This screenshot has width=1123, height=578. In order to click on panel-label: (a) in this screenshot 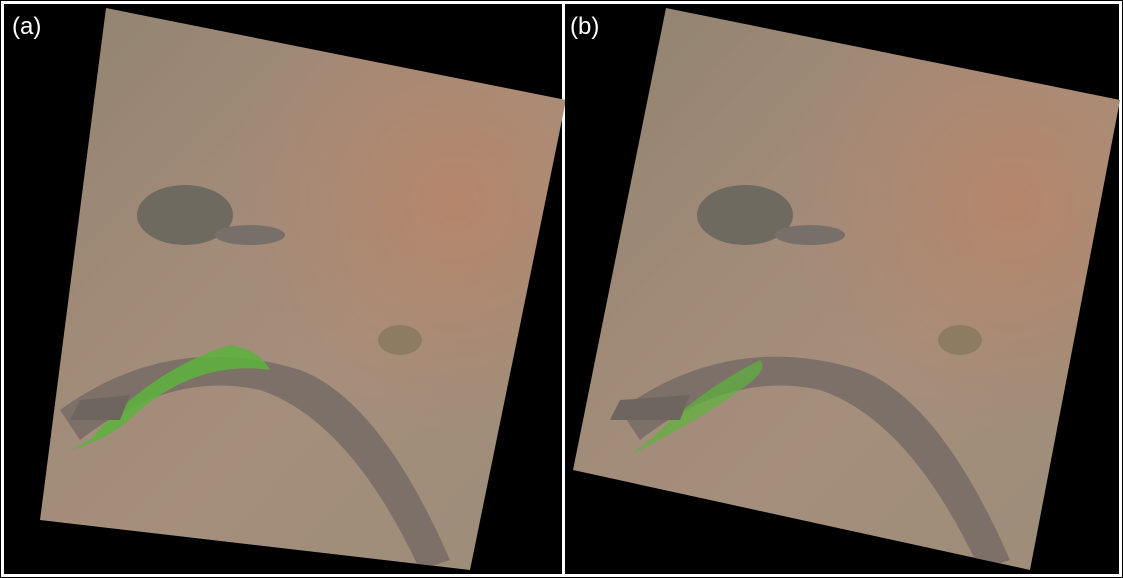, I will do `click(26, 26)`.